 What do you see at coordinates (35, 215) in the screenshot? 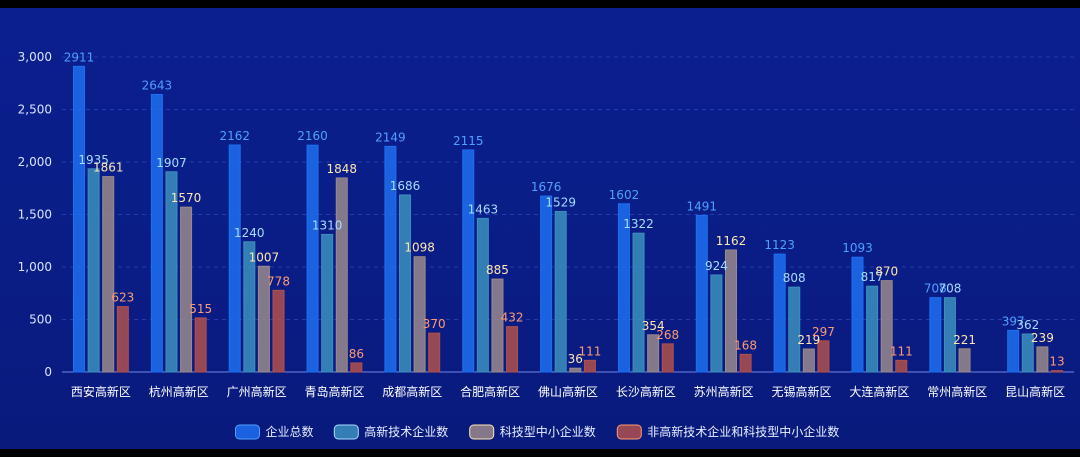
I see `y-tick-label: 1,500` at bounding box center [35, 215].